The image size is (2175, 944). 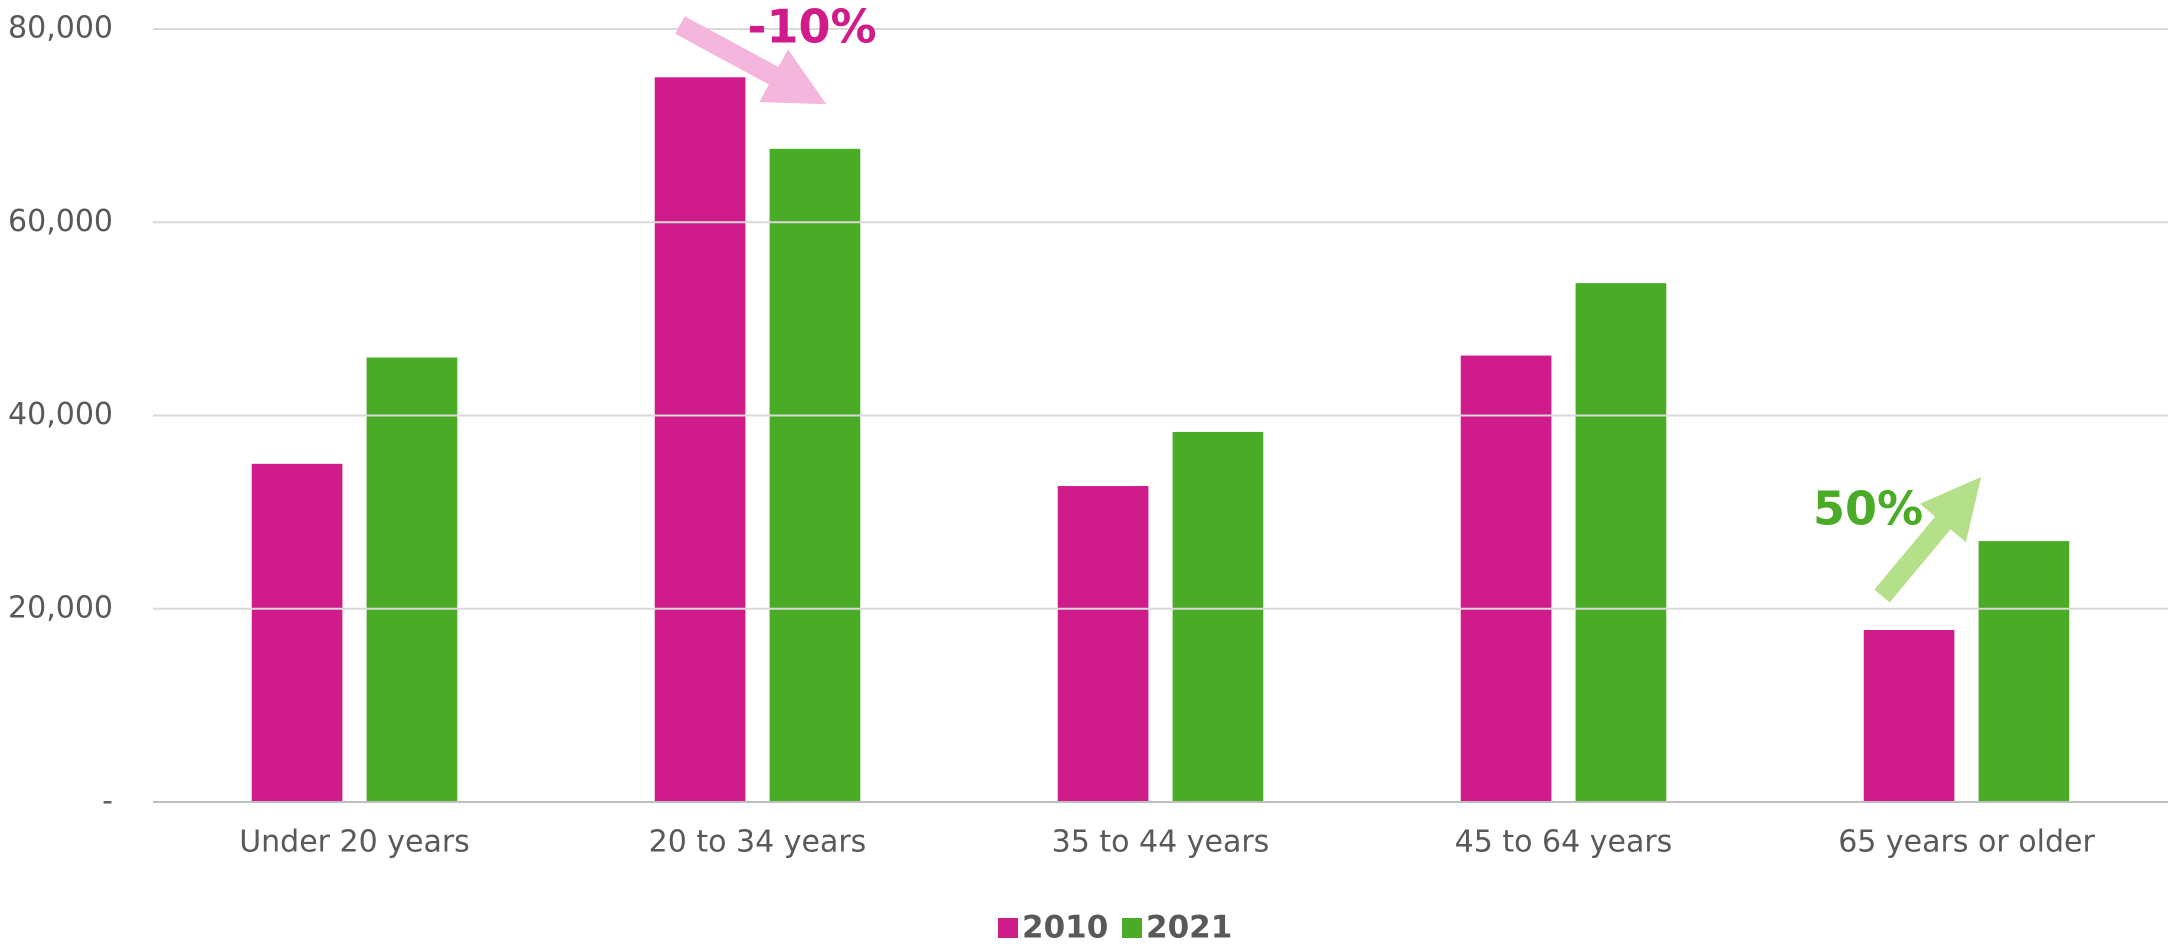 I want to click on x-tick-label: 45 to 64 years, so click(x=1564, y=842).